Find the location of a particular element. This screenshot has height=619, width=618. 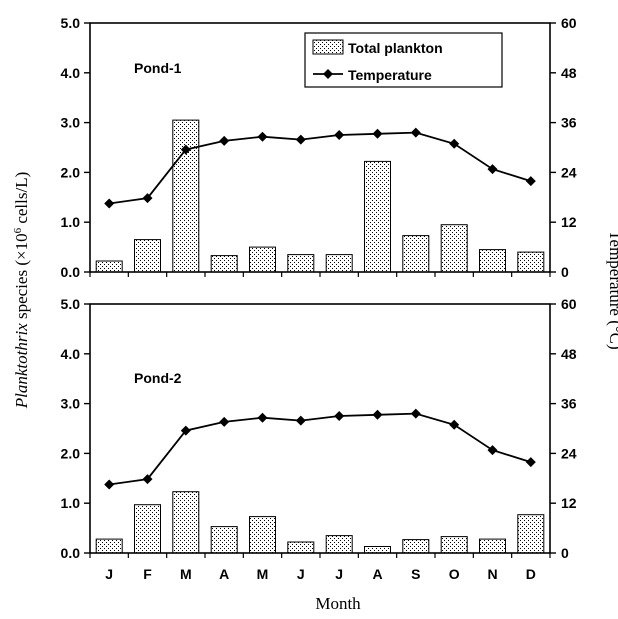

month-label-2: M is located at coordinates (186, 574).